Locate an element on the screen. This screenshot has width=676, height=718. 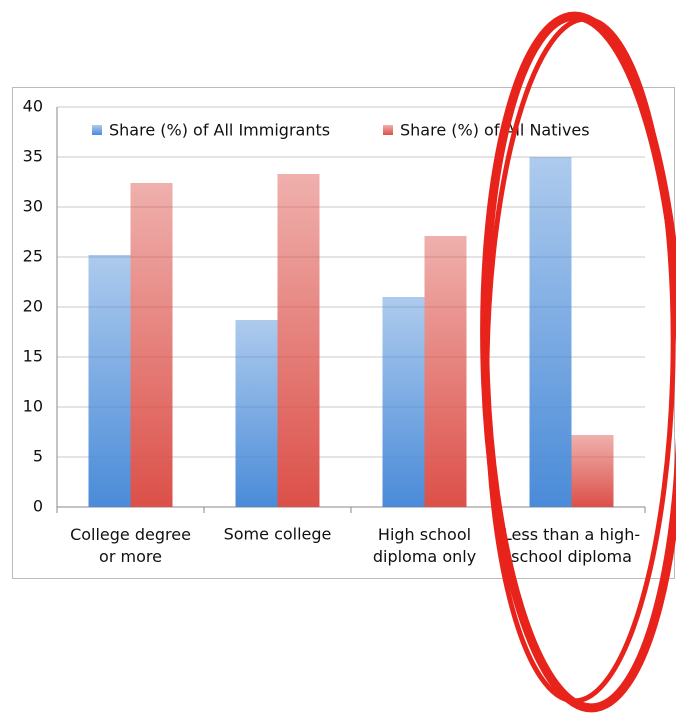
y-tick-label: 20 is located at coordinates (33, 306).